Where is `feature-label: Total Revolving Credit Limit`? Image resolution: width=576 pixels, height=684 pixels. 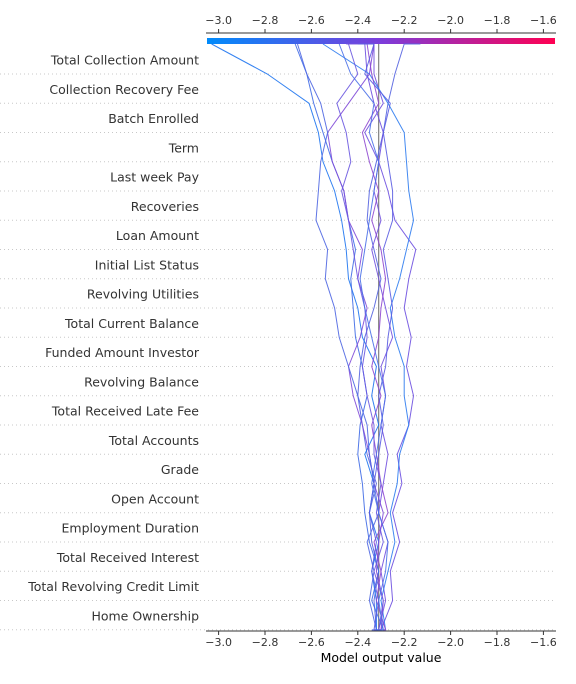
feature-label: Total Revolving Credit Limit is located at coordinates (113, 586).